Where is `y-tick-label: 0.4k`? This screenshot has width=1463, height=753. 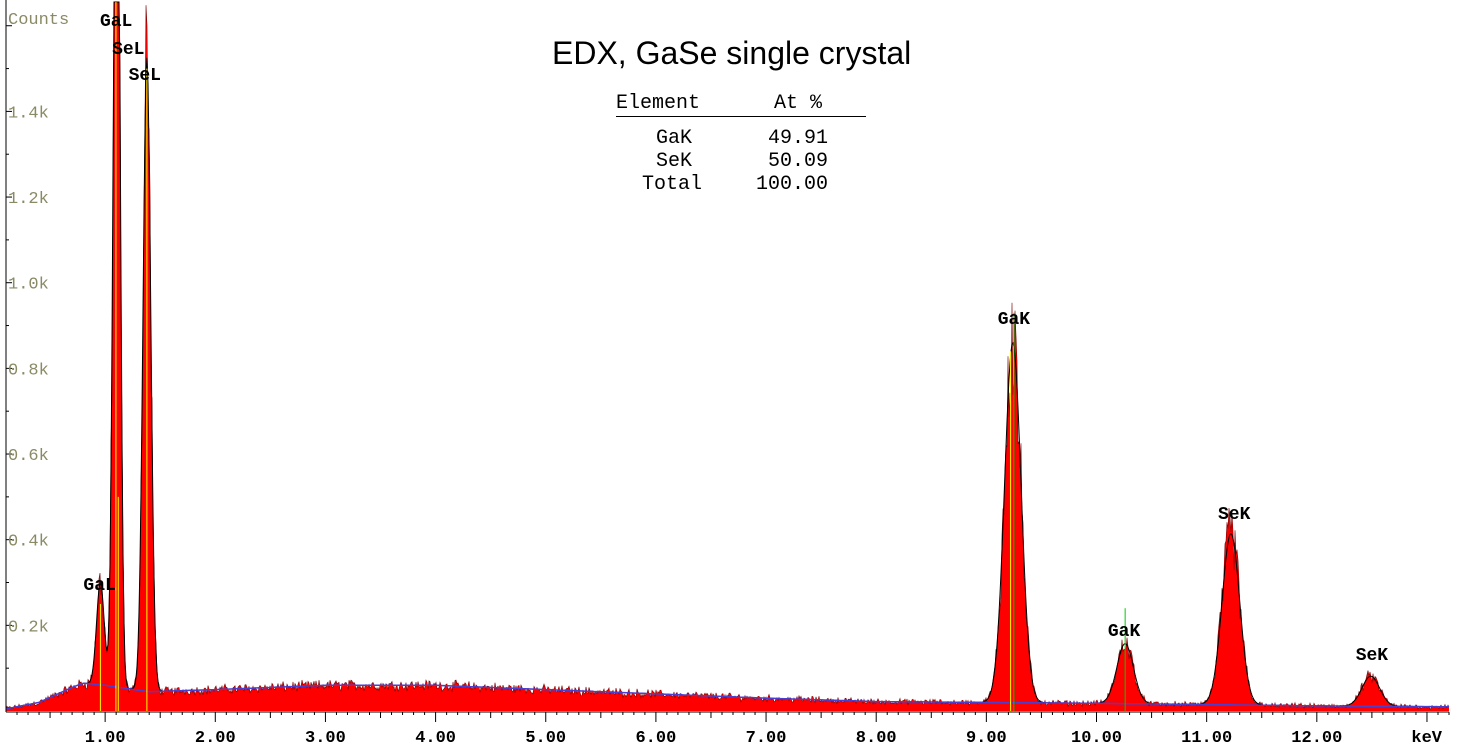
y-tick-label: 0.4k is located at coordinates (28, 542).